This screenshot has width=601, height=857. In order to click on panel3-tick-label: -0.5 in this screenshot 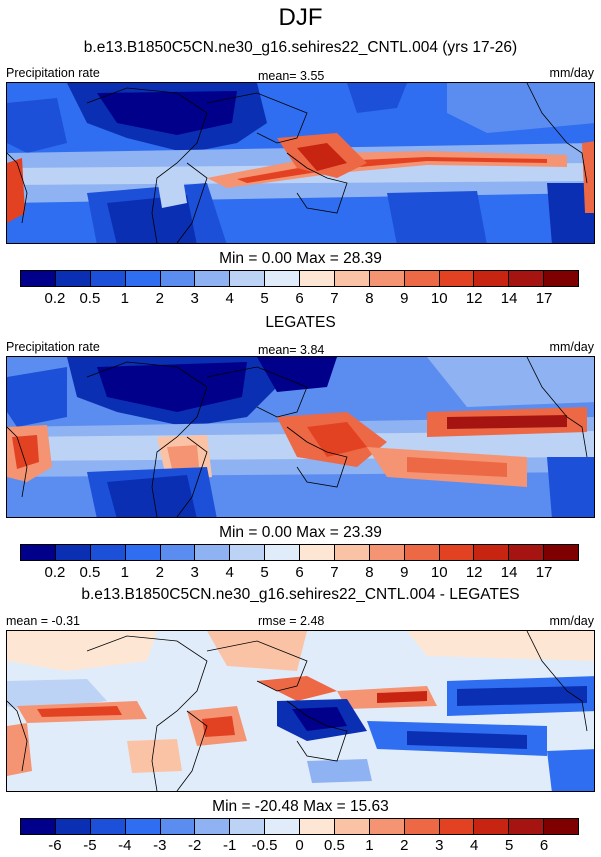, I will do `click(264, 845)`.